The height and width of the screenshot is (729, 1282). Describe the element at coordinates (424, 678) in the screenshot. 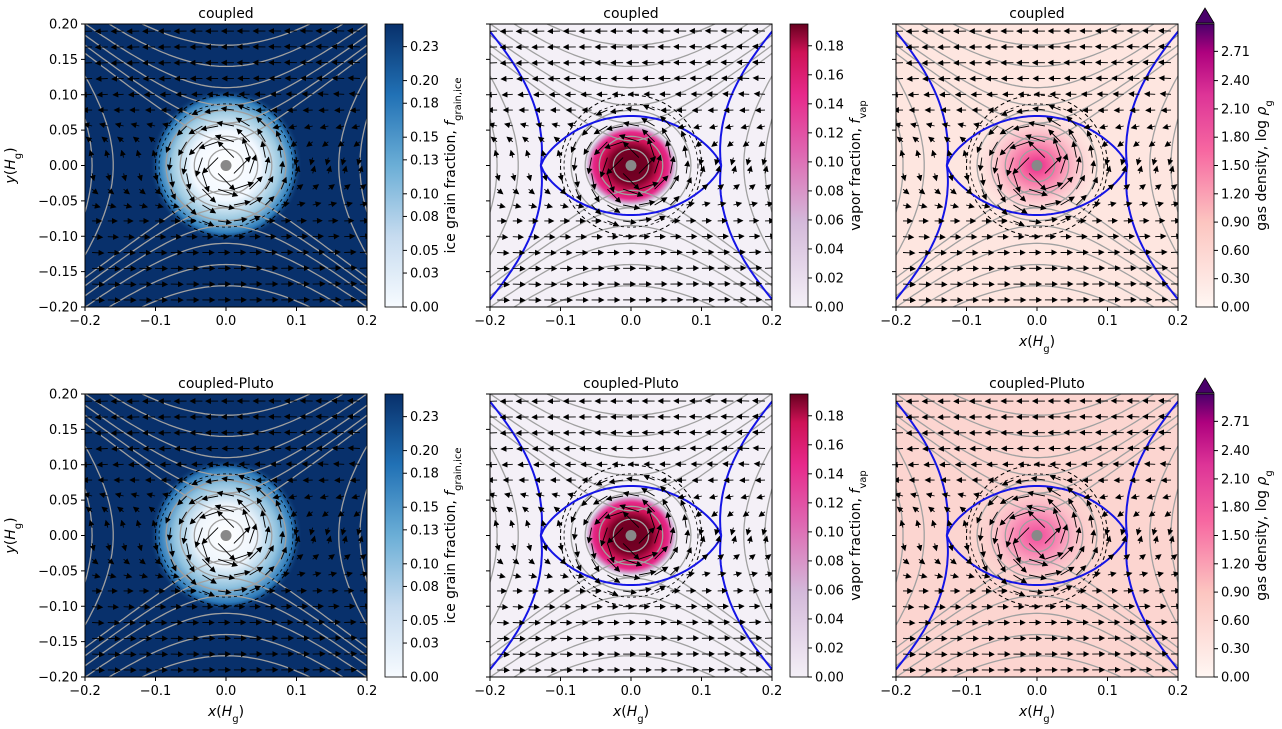

I see `colorbar-tick-label: 0.00` at that location.